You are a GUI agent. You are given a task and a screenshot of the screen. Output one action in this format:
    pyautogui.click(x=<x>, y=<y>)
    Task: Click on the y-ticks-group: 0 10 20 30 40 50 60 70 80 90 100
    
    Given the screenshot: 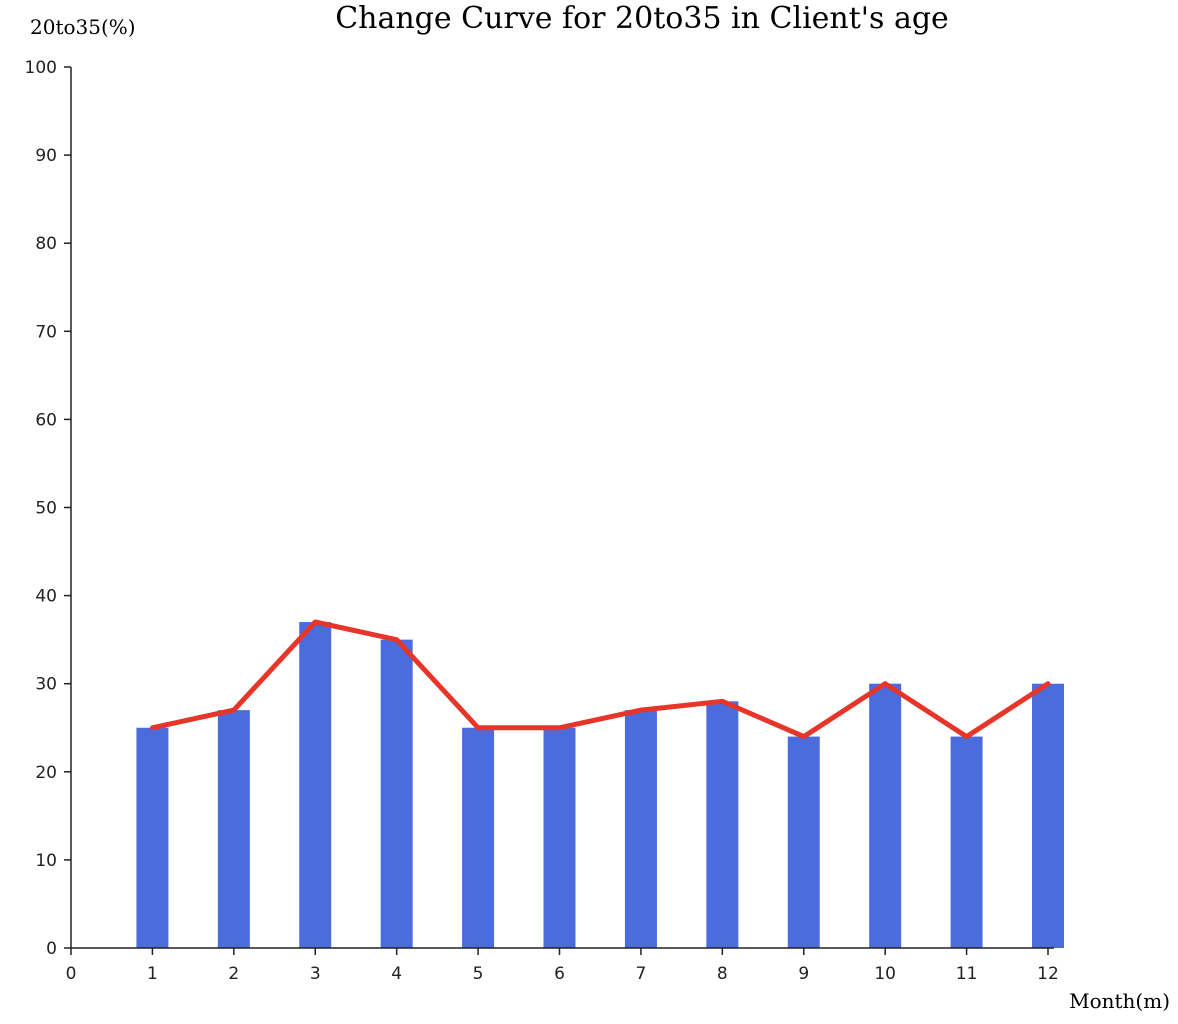 What is the action you would take?
    pyautogui.click(x=48, y=508)
    